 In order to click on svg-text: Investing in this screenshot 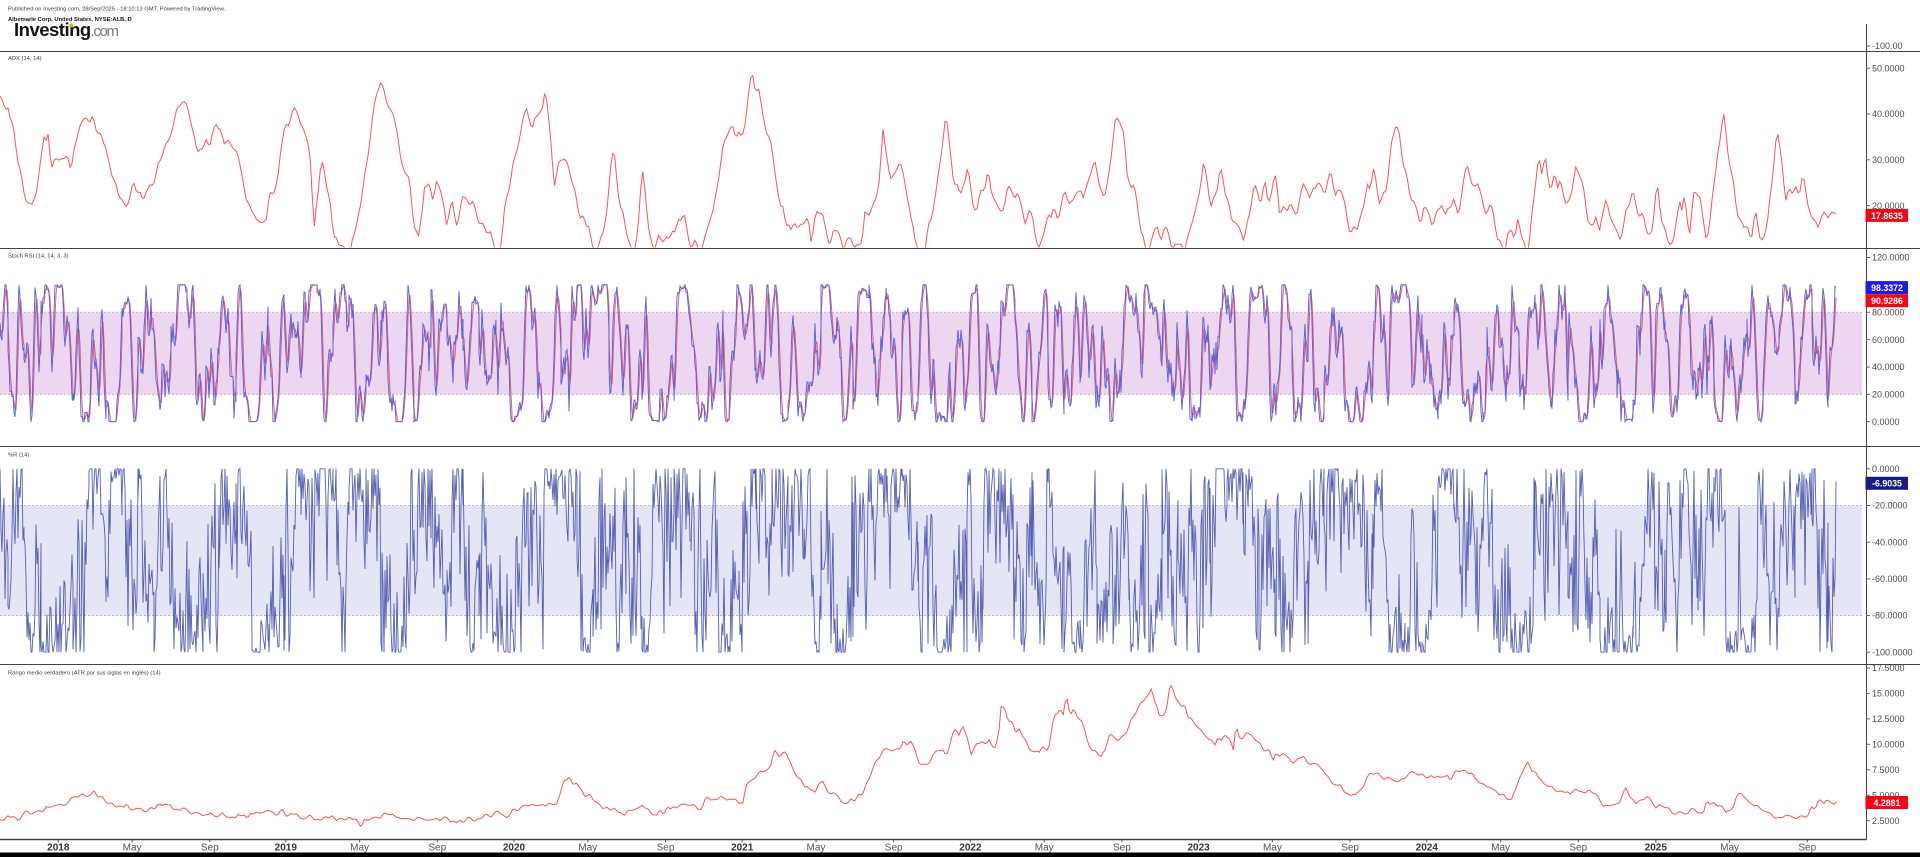, I will do `click(52, 29)`.